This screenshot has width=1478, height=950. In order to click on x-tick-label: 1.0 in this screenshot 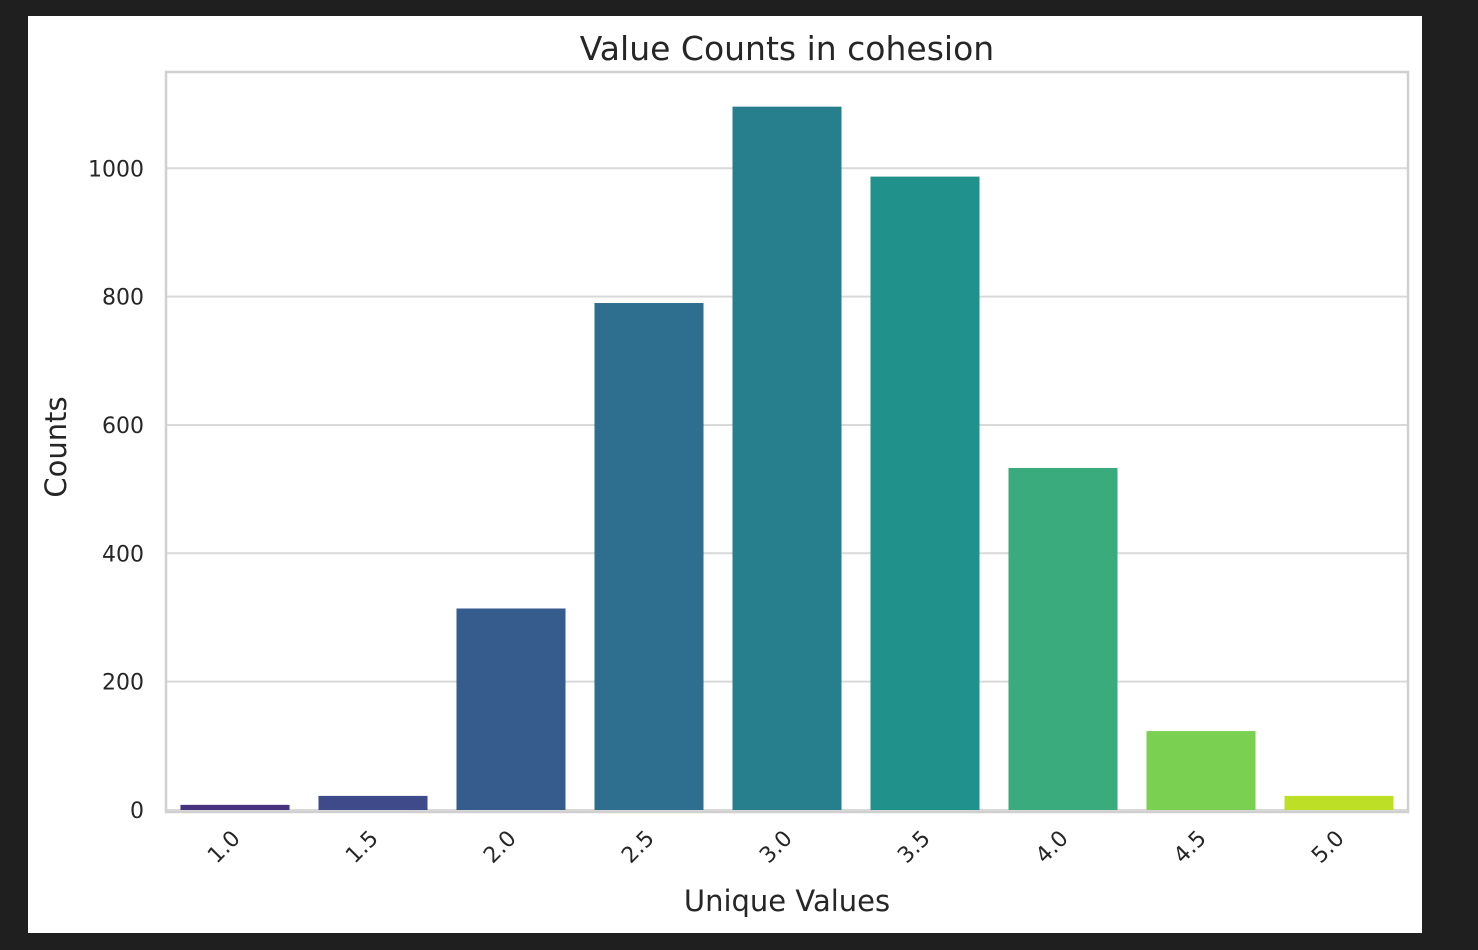, I will do `click(224, 847)`.